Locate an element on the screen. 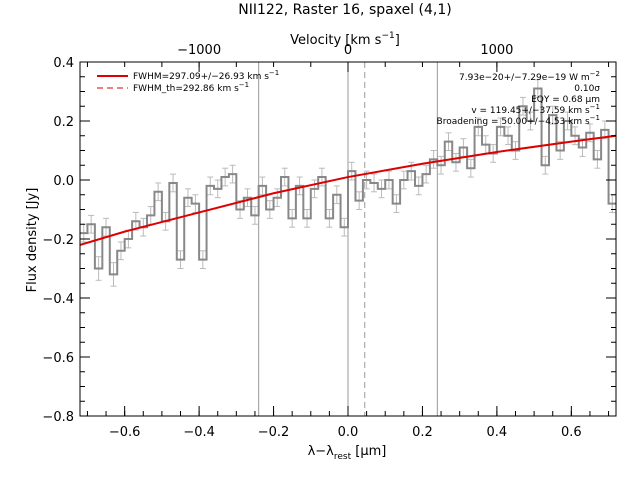  annotation-line: EQY = 0.68 μm is located at coordinates (565, 100).